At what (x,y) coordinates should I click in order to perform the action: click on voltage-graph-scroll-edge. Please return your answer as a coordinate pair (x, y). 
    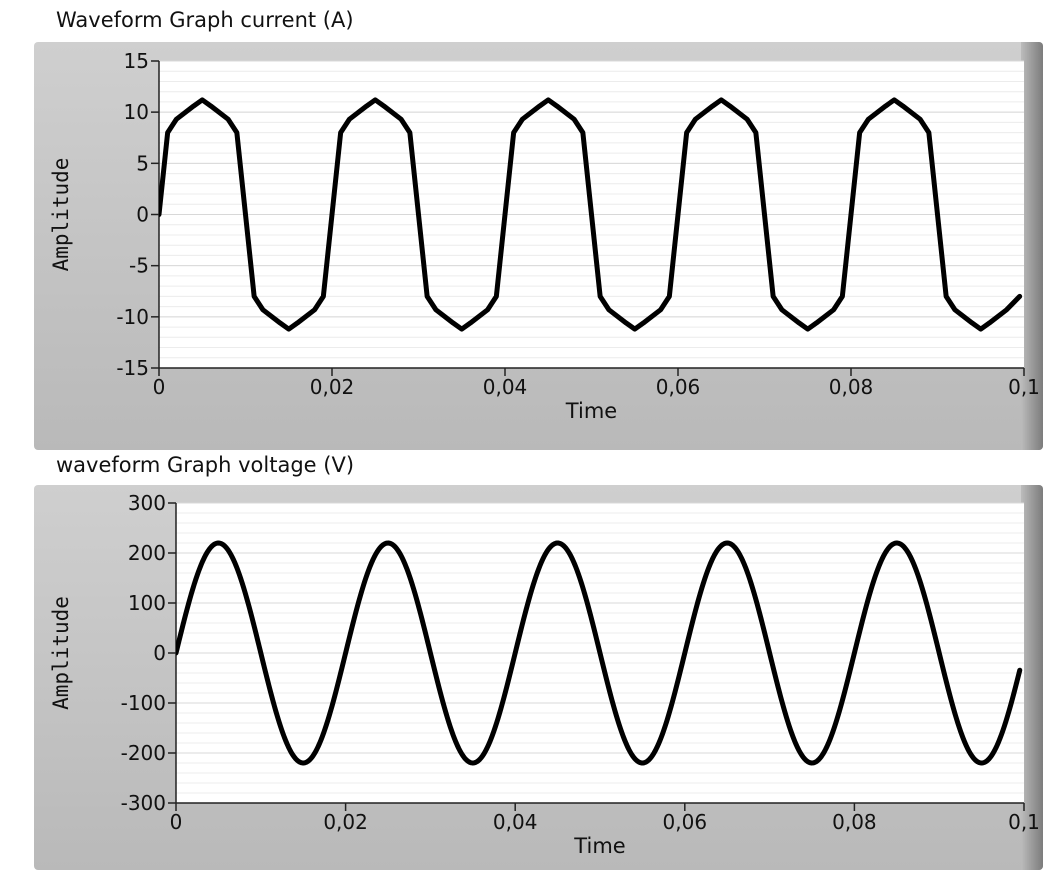
    Looking at the image, I should click on (1032, 677).